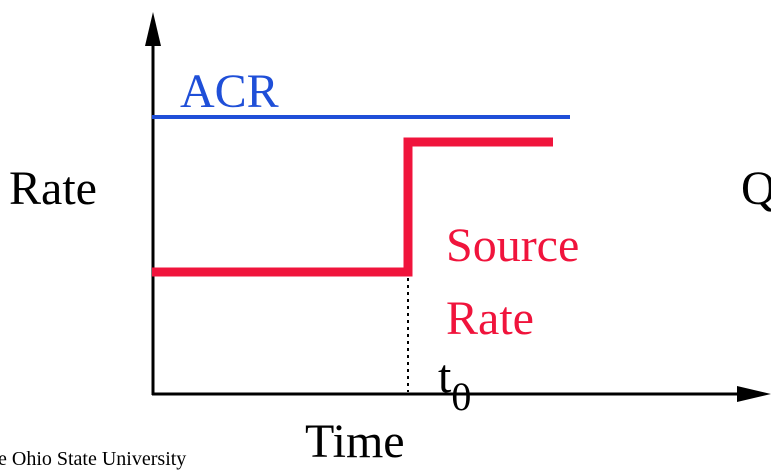 The image size is (771, 470). I want to click on x-axis-arrowhead, so click(754, 394).